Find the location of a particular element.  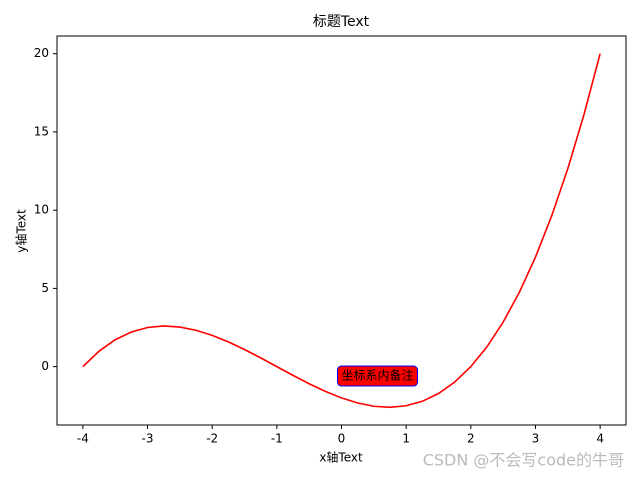

x-tick-label: -2 is located at coordinates (212, 439).